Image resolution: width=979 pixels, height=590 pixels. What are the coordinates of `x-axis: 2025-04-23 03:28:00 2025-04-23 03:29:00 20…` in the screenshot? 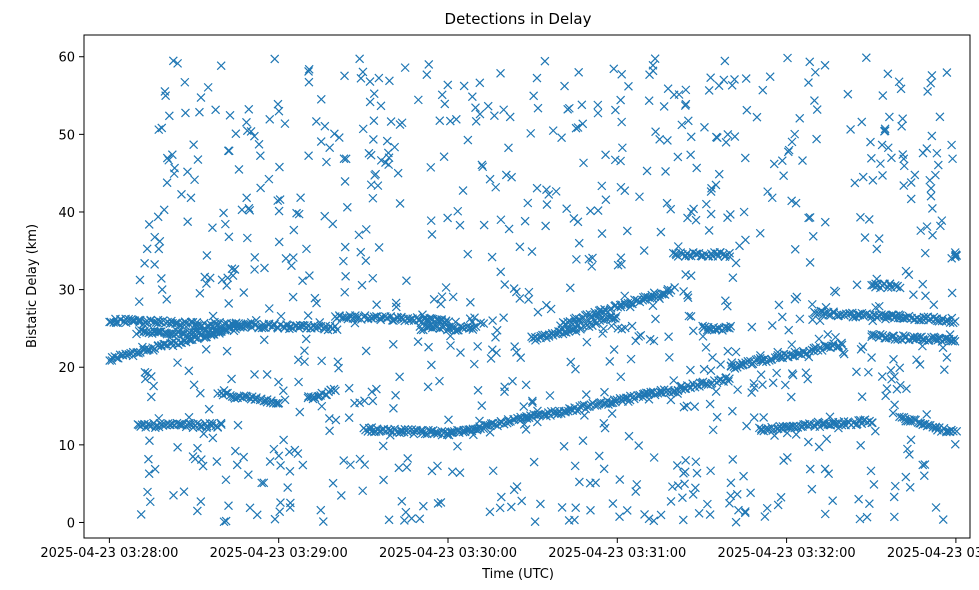 It's located at (509, 549).